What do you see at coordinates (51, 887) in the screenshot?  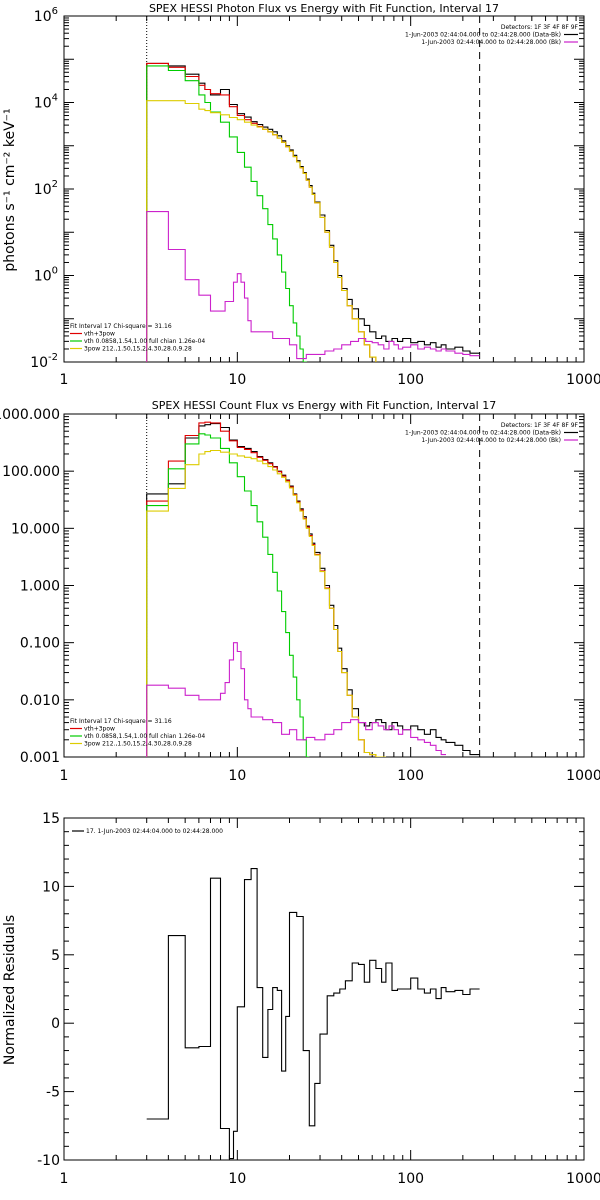 I see `y-tick-label: 10` at bounding box center [51, 887].